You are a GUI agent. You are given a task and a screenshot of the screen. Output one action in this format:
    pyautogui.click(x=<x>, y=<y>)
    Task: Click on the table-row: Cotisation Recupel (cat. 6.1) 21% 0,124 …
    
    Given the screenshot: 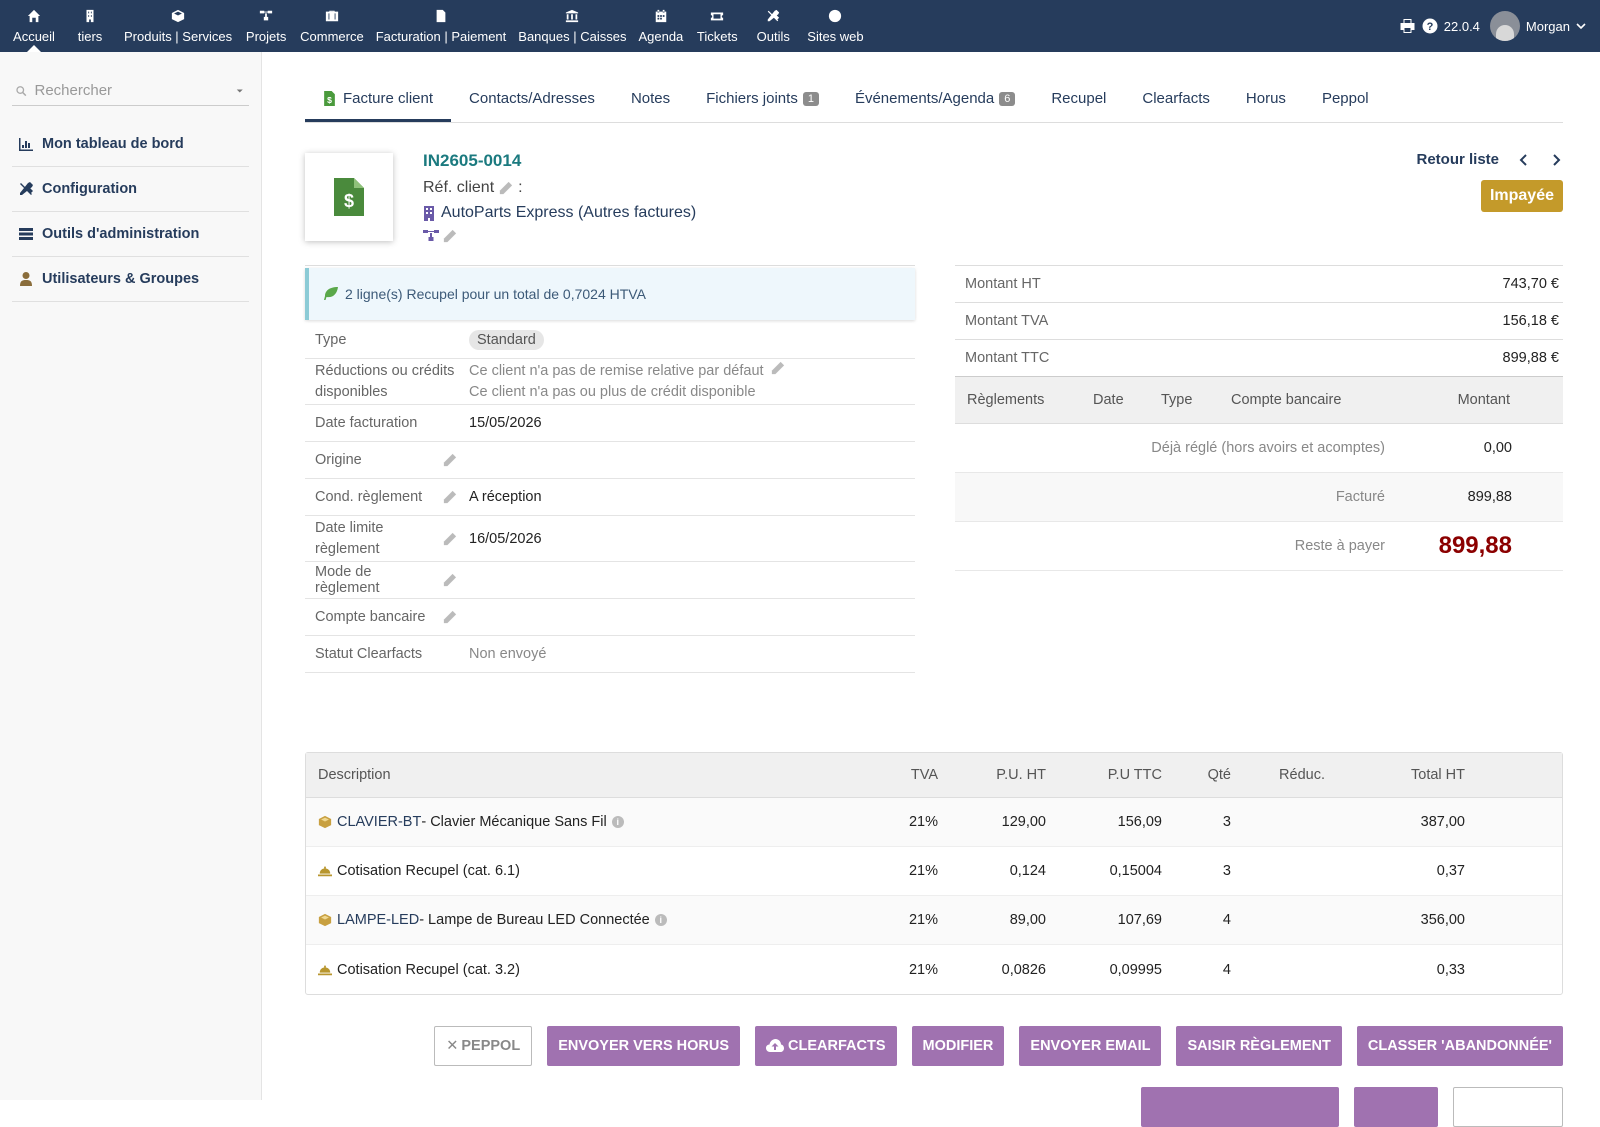 What is the action you would take?
    pyautogui.click(x=934, y=871)
    